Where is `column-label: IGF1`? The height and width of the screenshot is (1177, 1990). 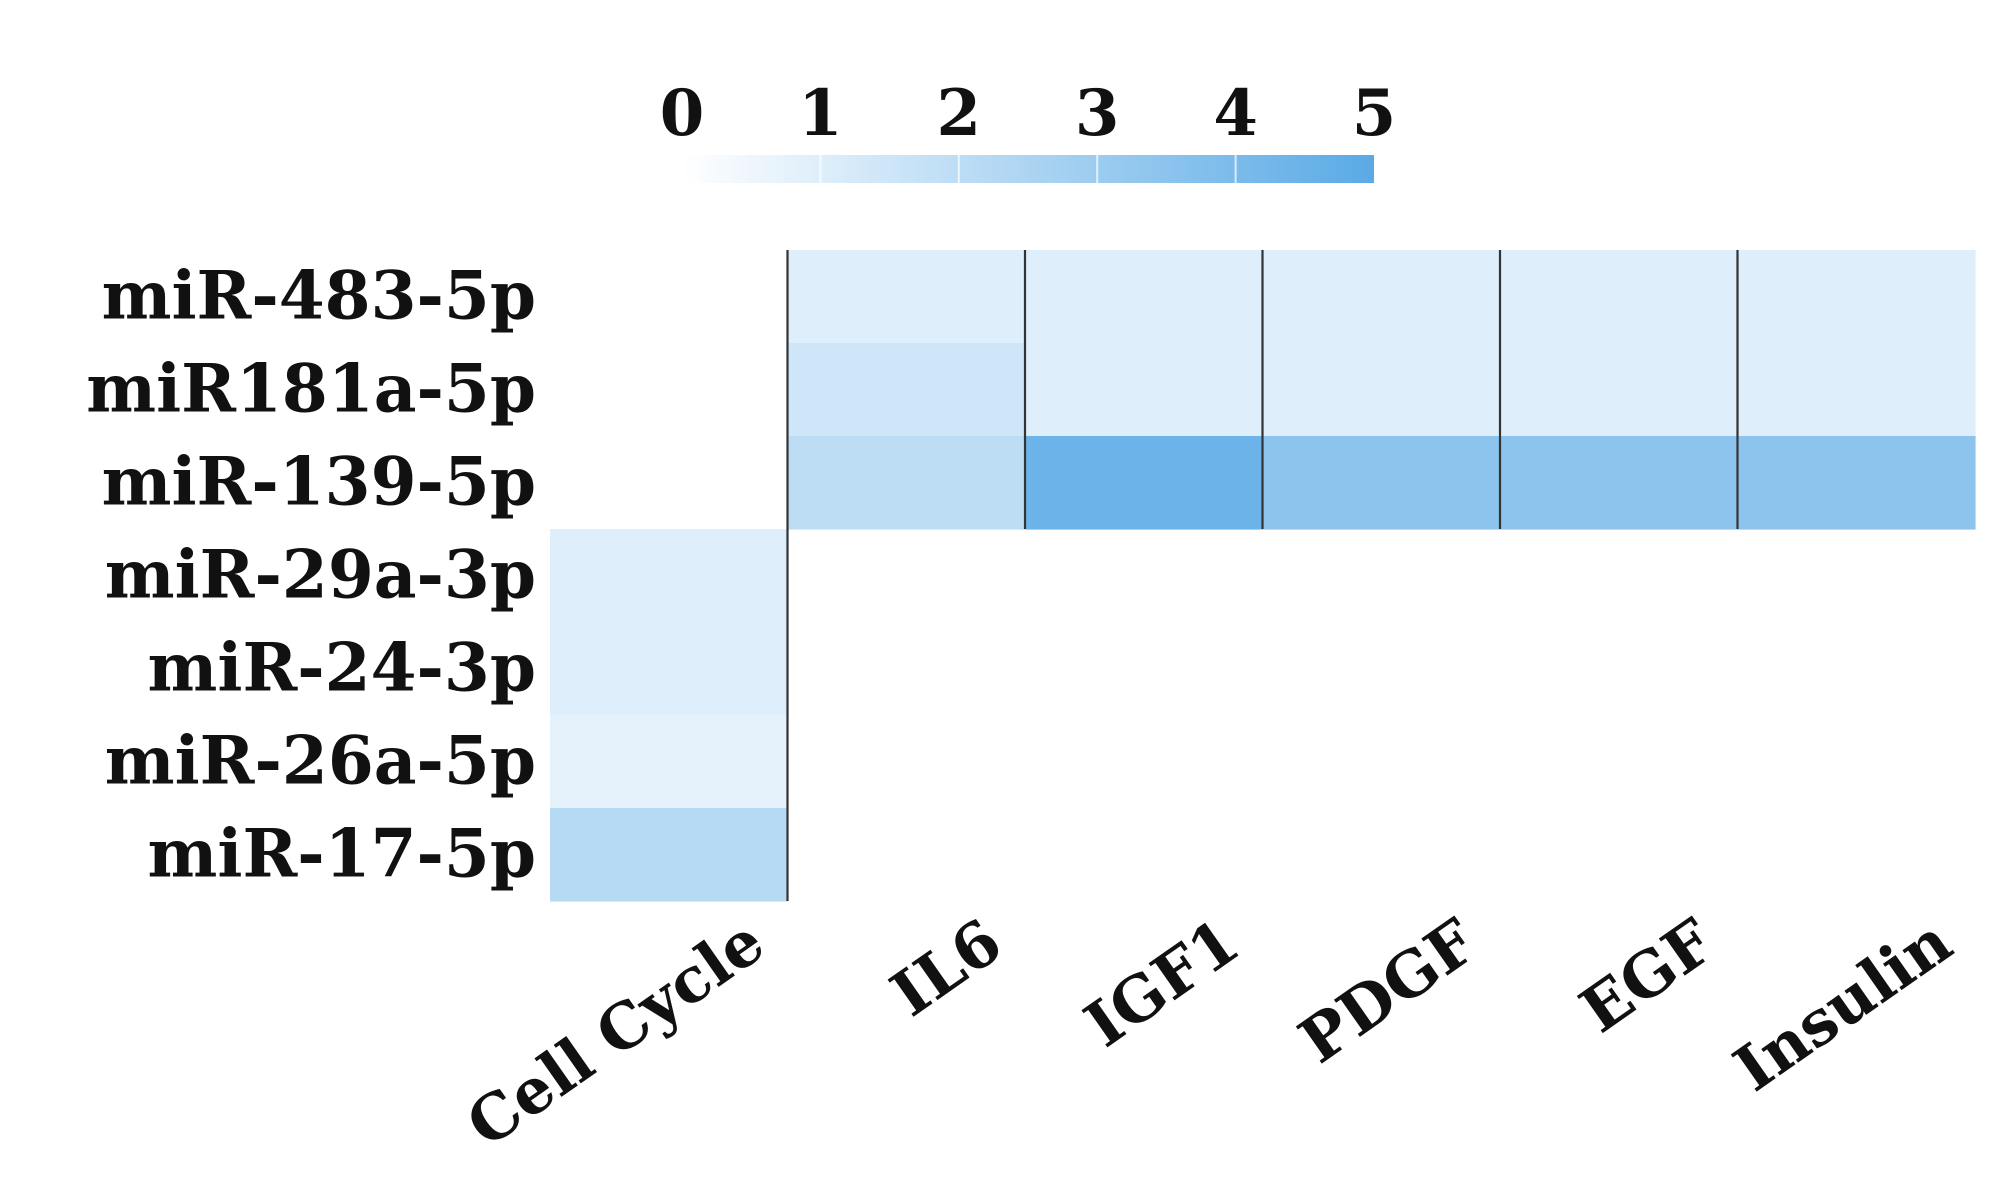
column-label: IGF1 is located at coordinates (1162, 982).